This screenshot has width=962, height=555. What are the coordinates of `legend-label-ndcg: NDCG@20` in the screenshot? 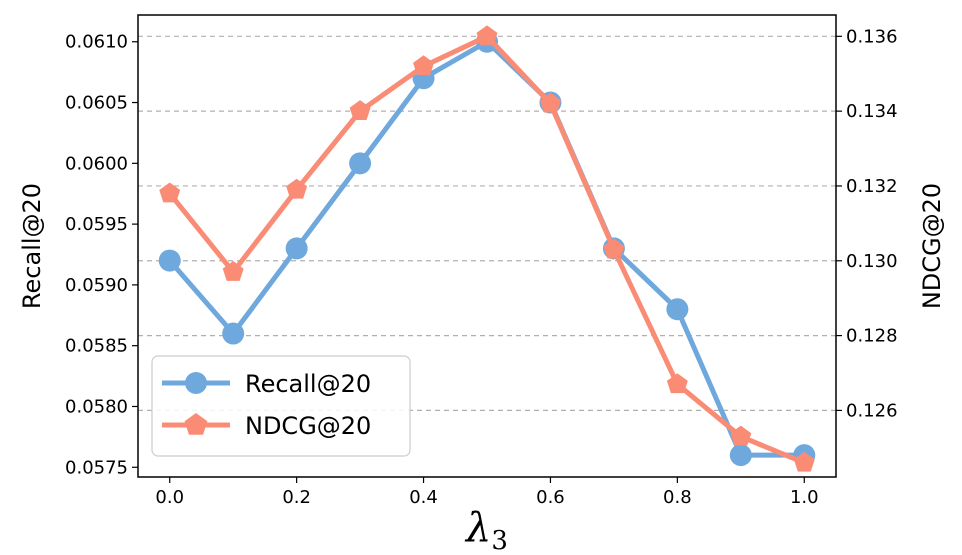 It's located at (308, 426).